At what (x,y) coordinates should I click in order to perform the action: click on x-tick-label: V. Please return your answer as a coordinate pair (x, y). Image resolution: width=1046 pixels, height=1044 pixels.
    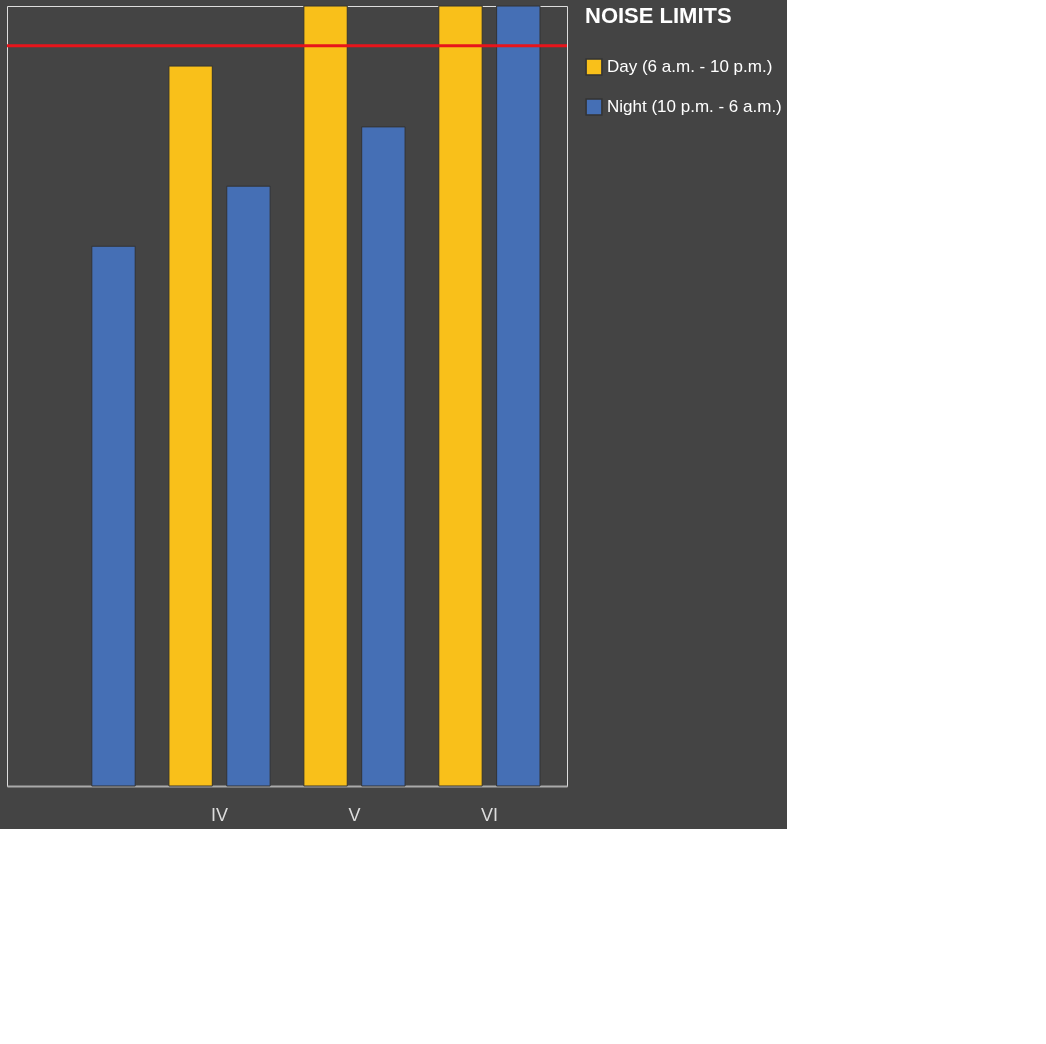
    Looking at the image, I should click on (354, 814).